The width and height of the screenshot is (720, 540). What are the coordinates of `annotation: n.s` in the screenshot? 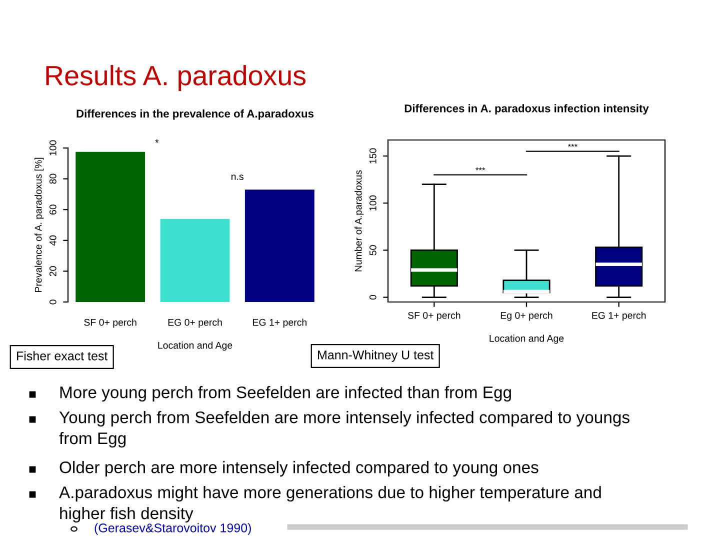 It's located at (237, 177).